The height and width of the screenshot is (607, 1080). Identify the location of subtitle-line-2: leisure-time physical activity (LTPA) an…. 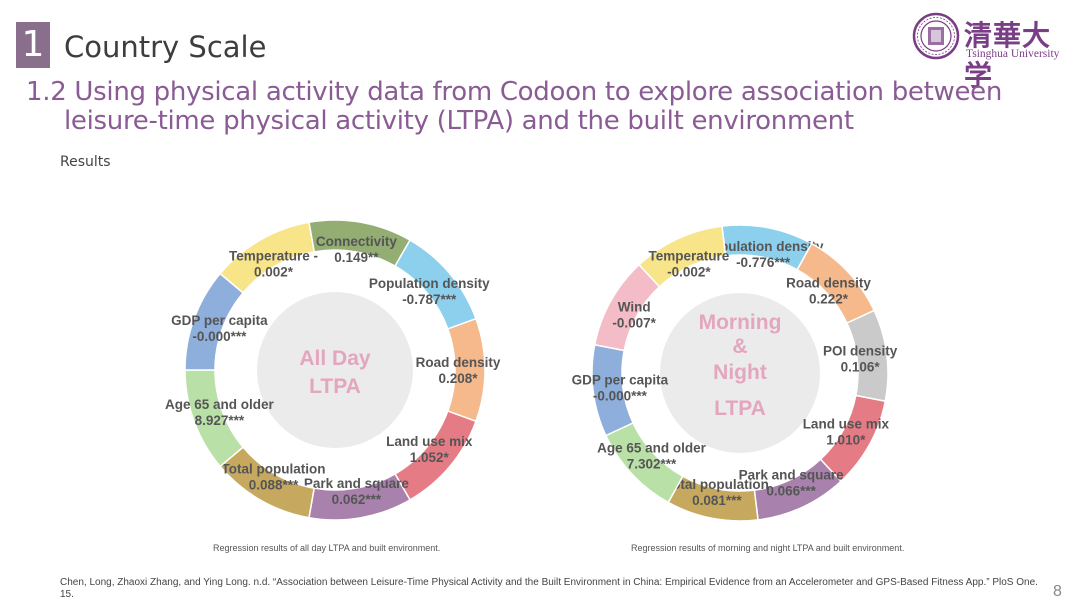
(459, 121).